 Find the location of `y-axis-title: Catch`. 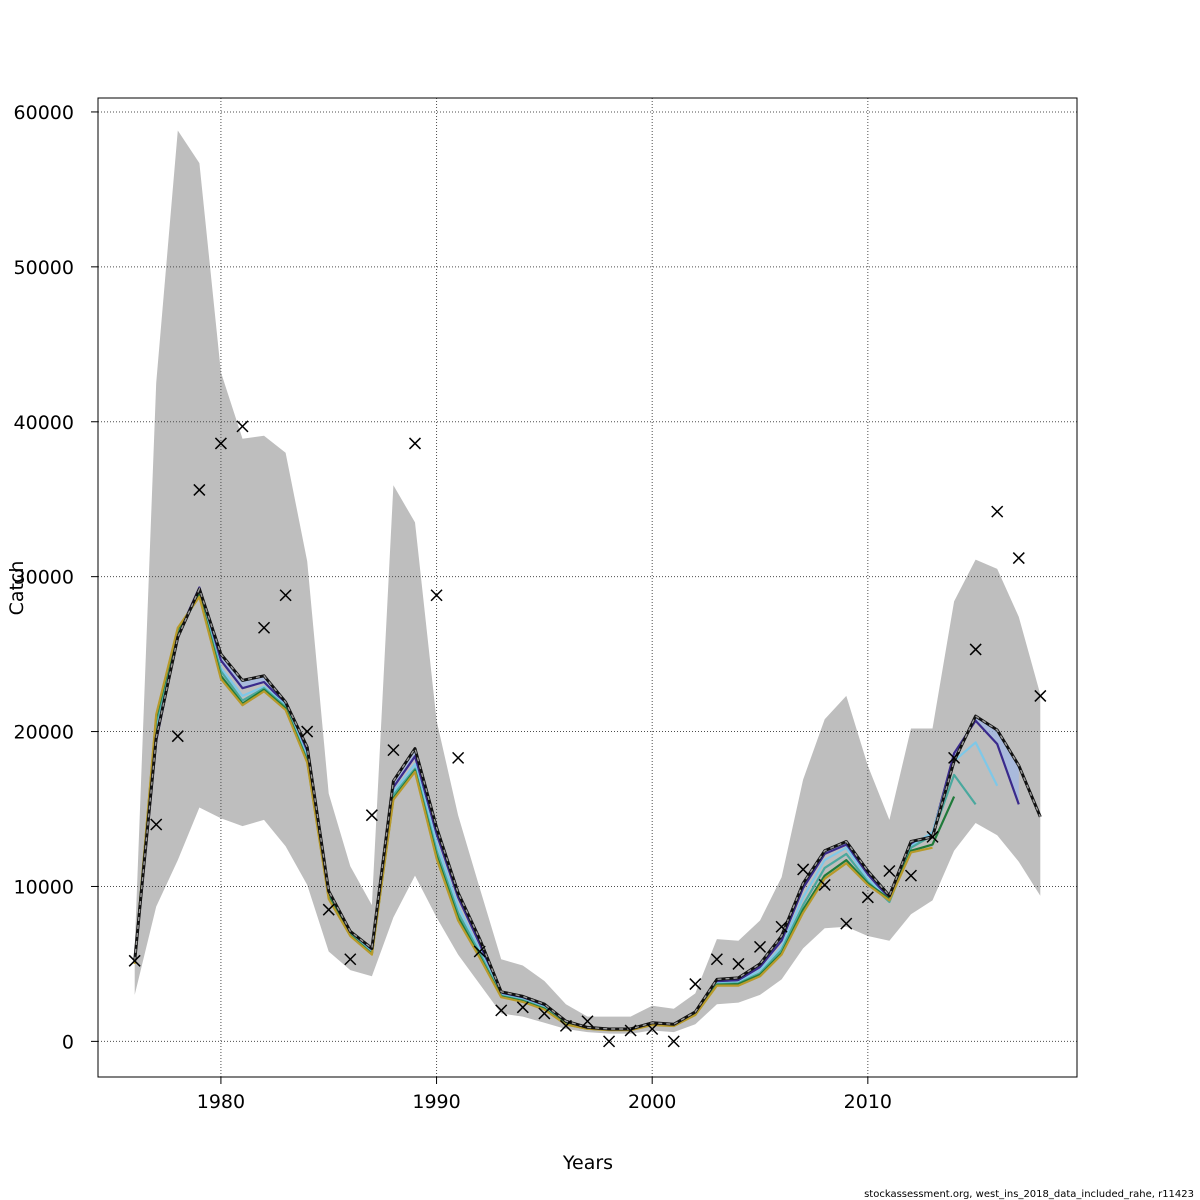

y-axis-title: Catch is located at coordinates (17, 588).